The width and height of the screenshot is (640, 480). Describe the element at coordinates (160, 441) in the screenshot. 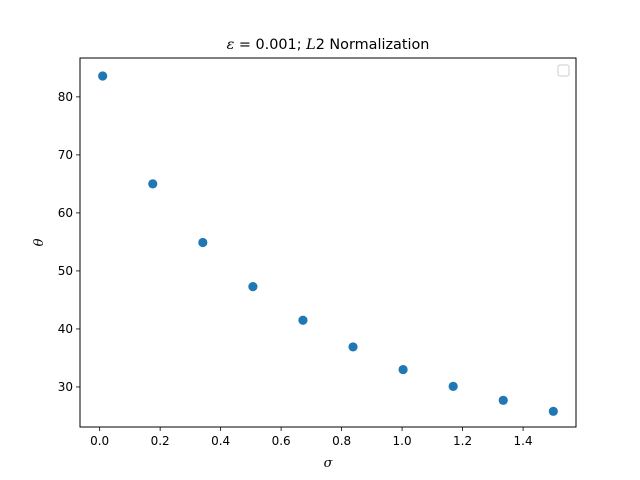

I see `x-tick-label: 0.2` at that location.